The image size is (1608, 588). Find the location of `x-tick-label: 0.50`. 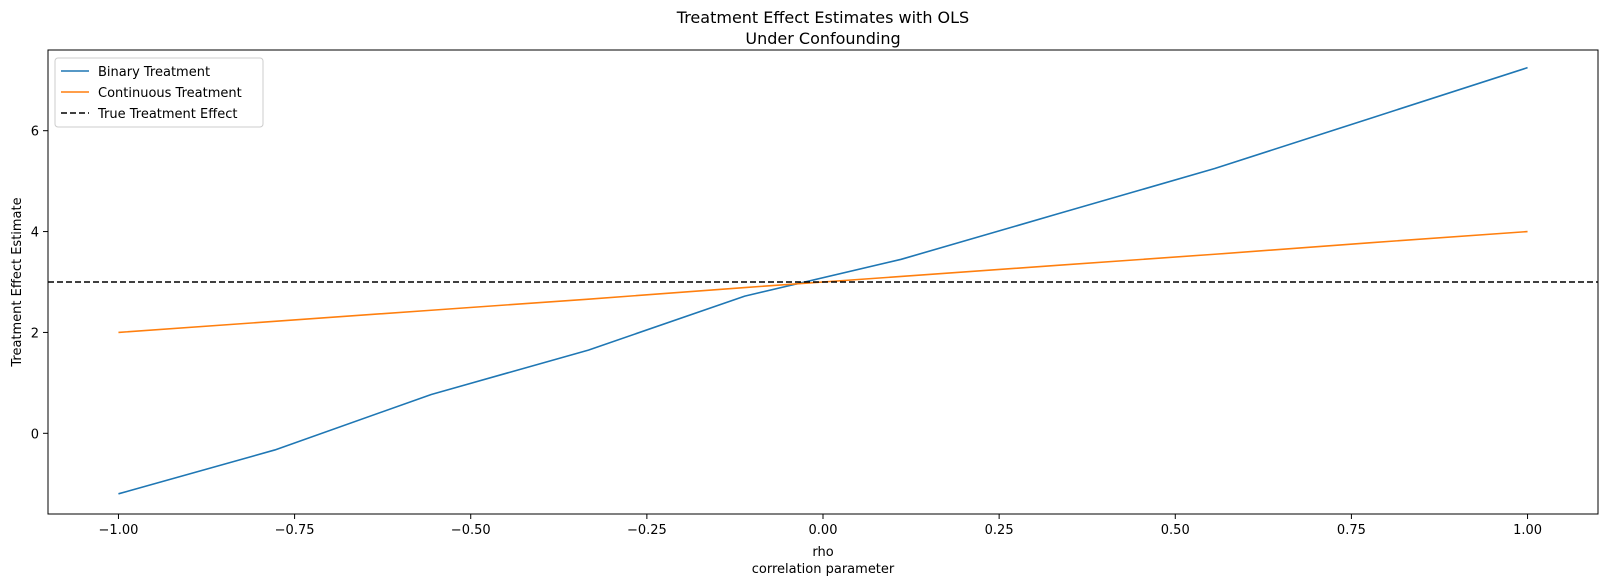

x-tick-label: 0.50 is located at coordinates (1175, 530).